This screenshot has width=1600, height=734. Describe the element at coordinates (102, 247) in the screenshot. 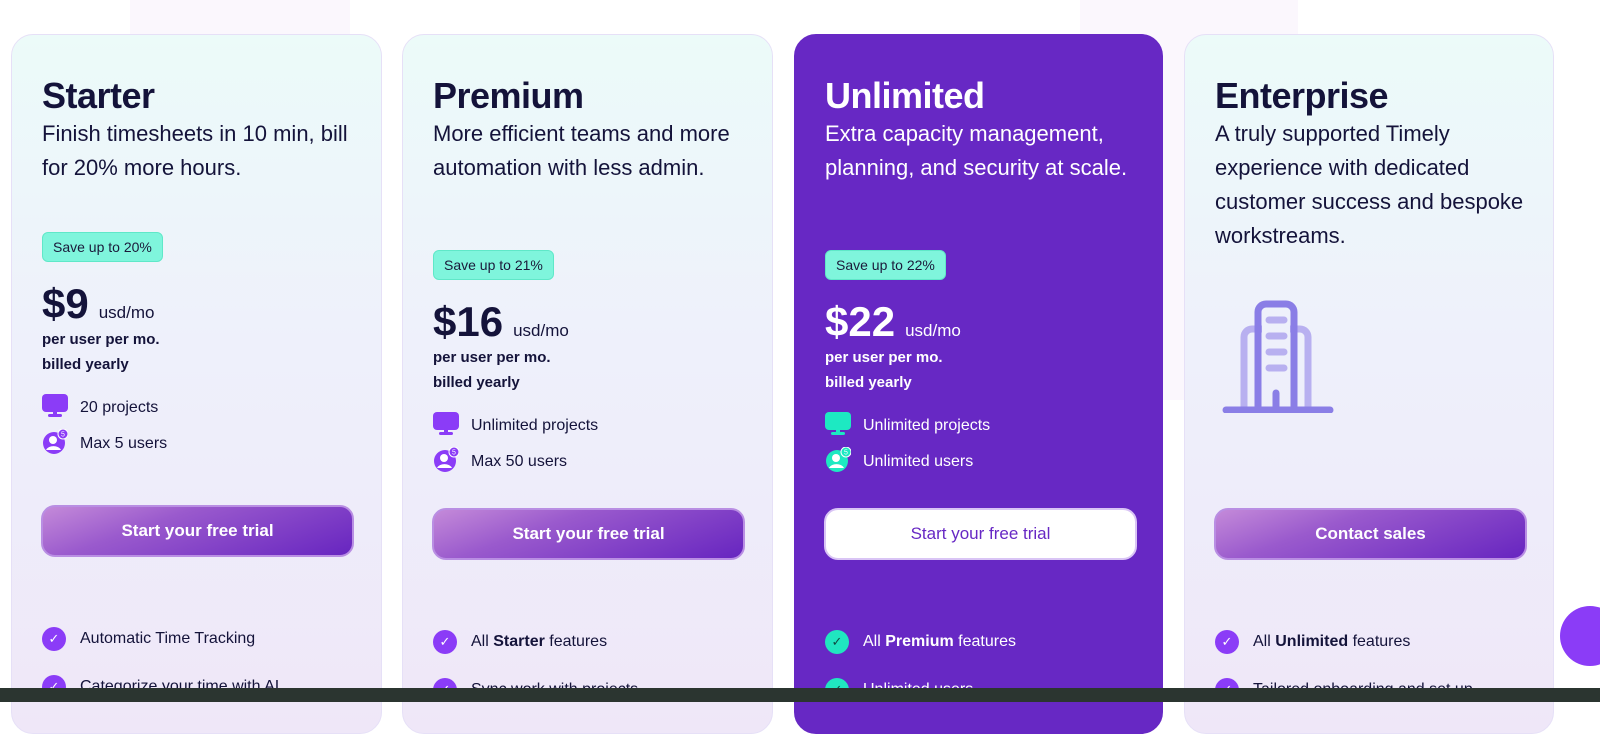

I see `savings-badge: Save up to 20%` at that location.